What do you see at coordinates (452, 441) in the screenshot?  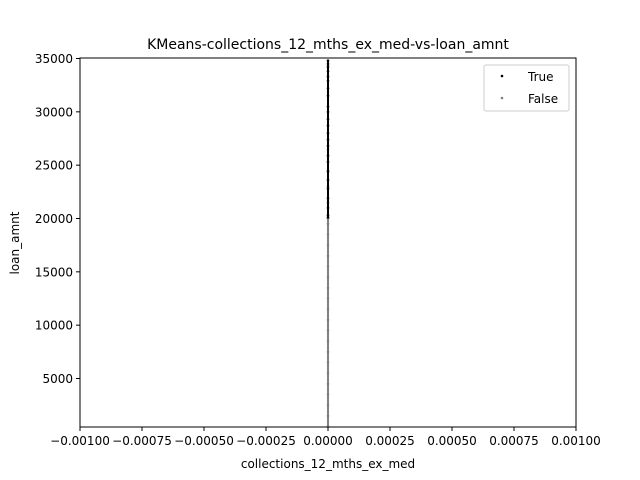 I see `x-tick-label: 0.00050` at bounding box center [452, 441].